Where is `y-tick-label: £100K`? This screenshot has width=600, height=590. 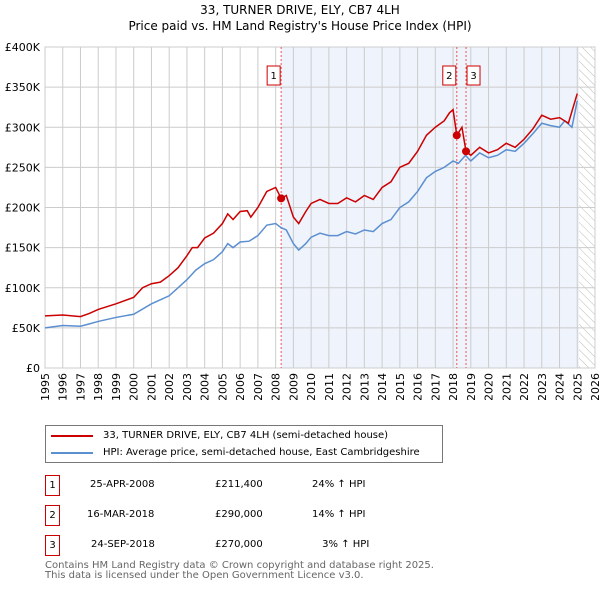
y-tick-label: £100K is located at coordinates (23, 288).